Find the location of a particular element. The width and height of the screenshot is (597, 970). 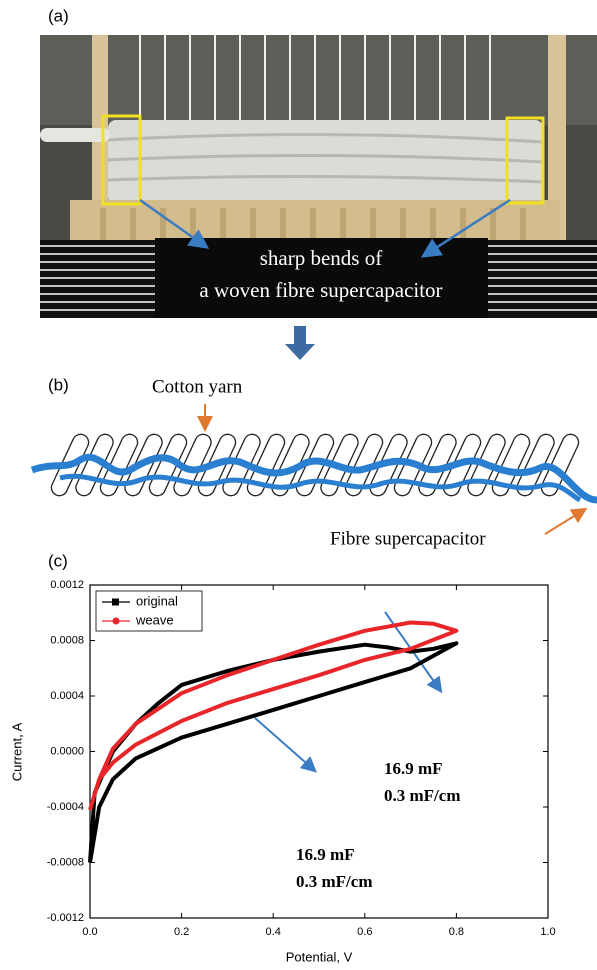

x-tick-label: 1.0 is located at coordinates (547, 932).